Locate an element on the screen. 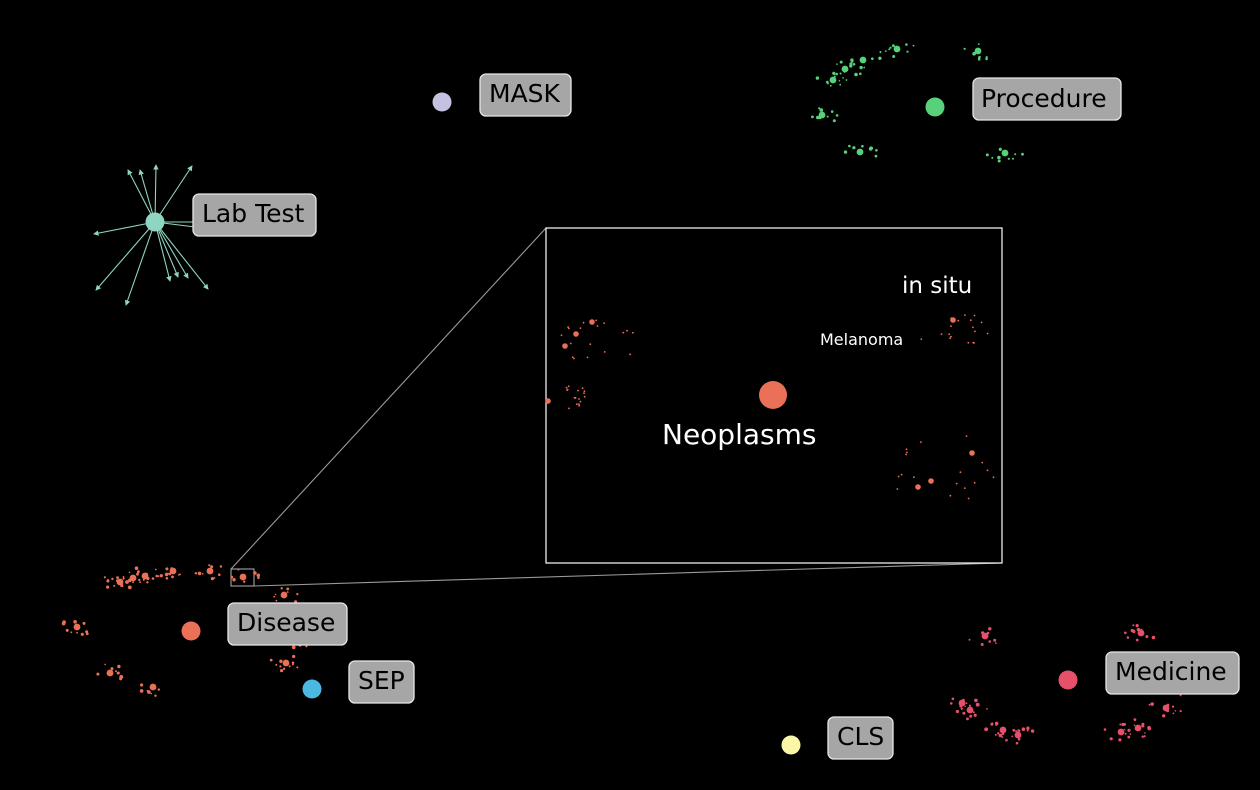 The image size is (1260, 790). label-cls: CLS is located at coordinates (860, 738).